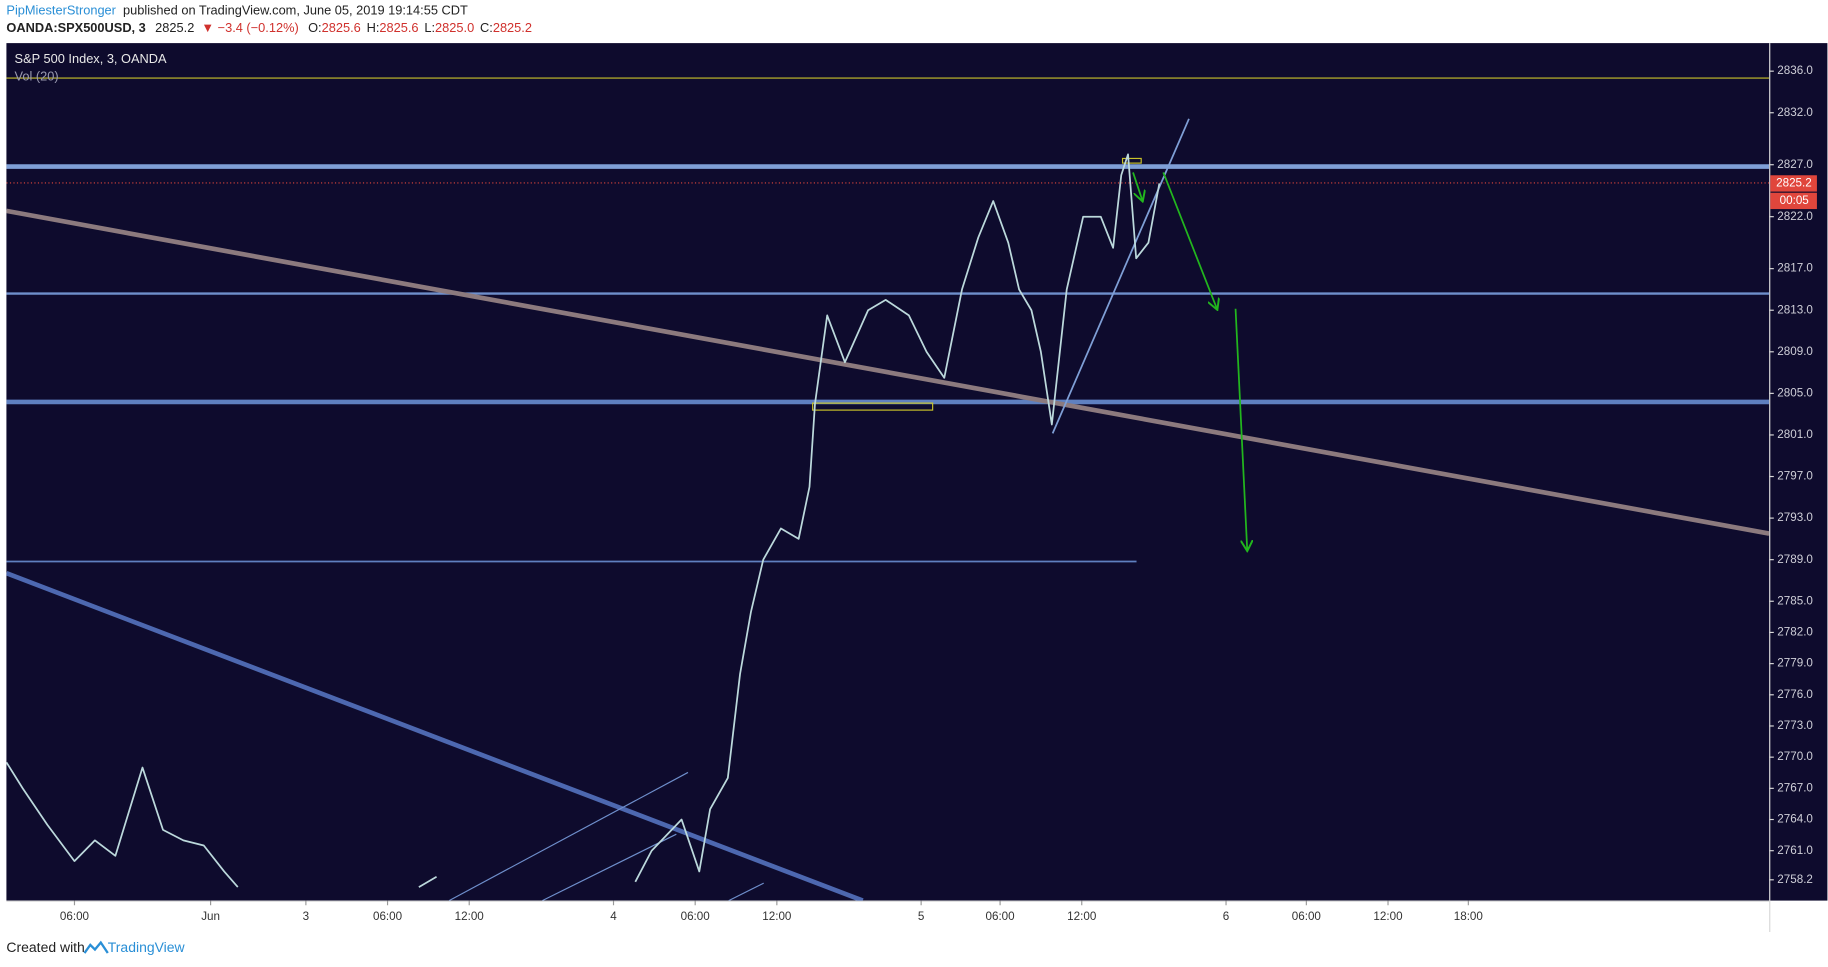  Describe the element at coordinates (921, 916) in the screenshot. I see `x-tick-label: 5` at that location.